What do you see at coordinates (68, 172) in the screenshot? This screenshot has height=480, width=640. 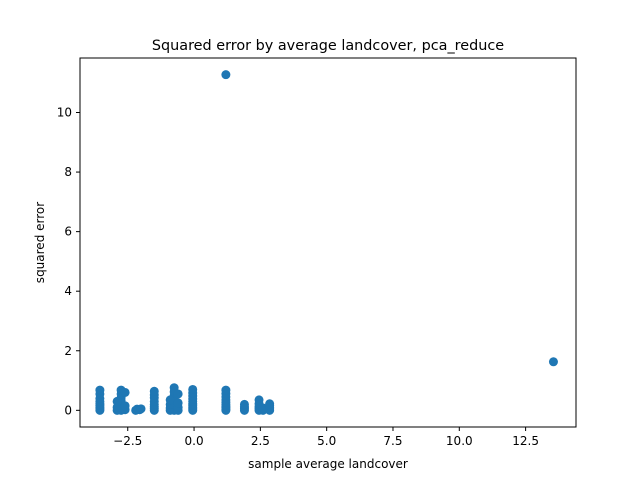 I see `y-tick-label: 8` at bounding box center [68, 172].